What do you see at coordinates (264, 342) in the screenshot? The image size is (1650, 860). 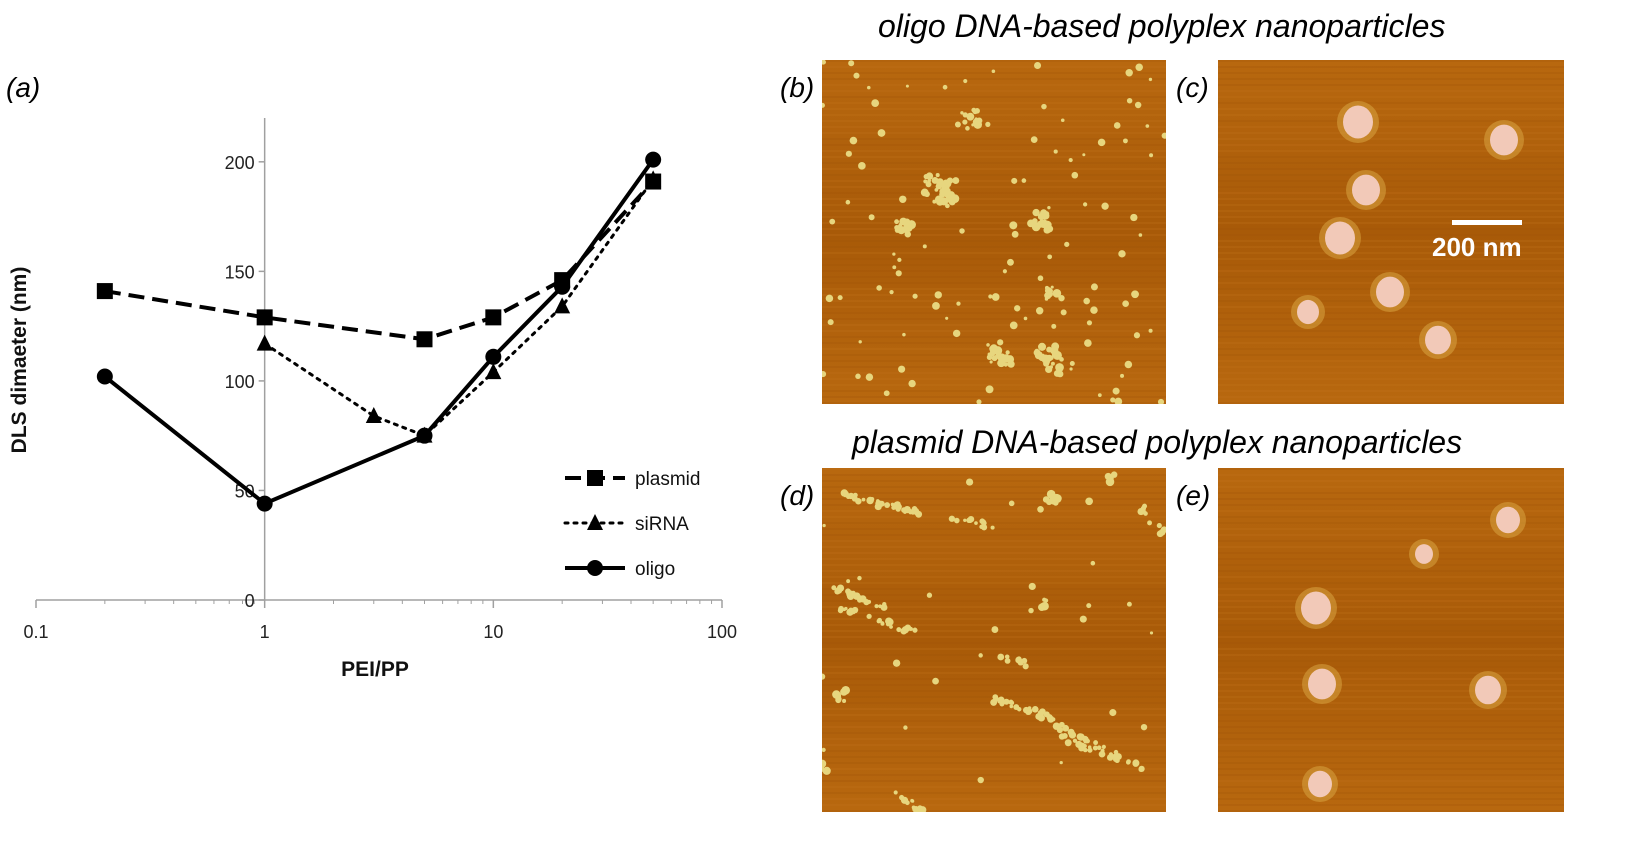 I see `data-point-siRNA` at bounding box center [264, 342].